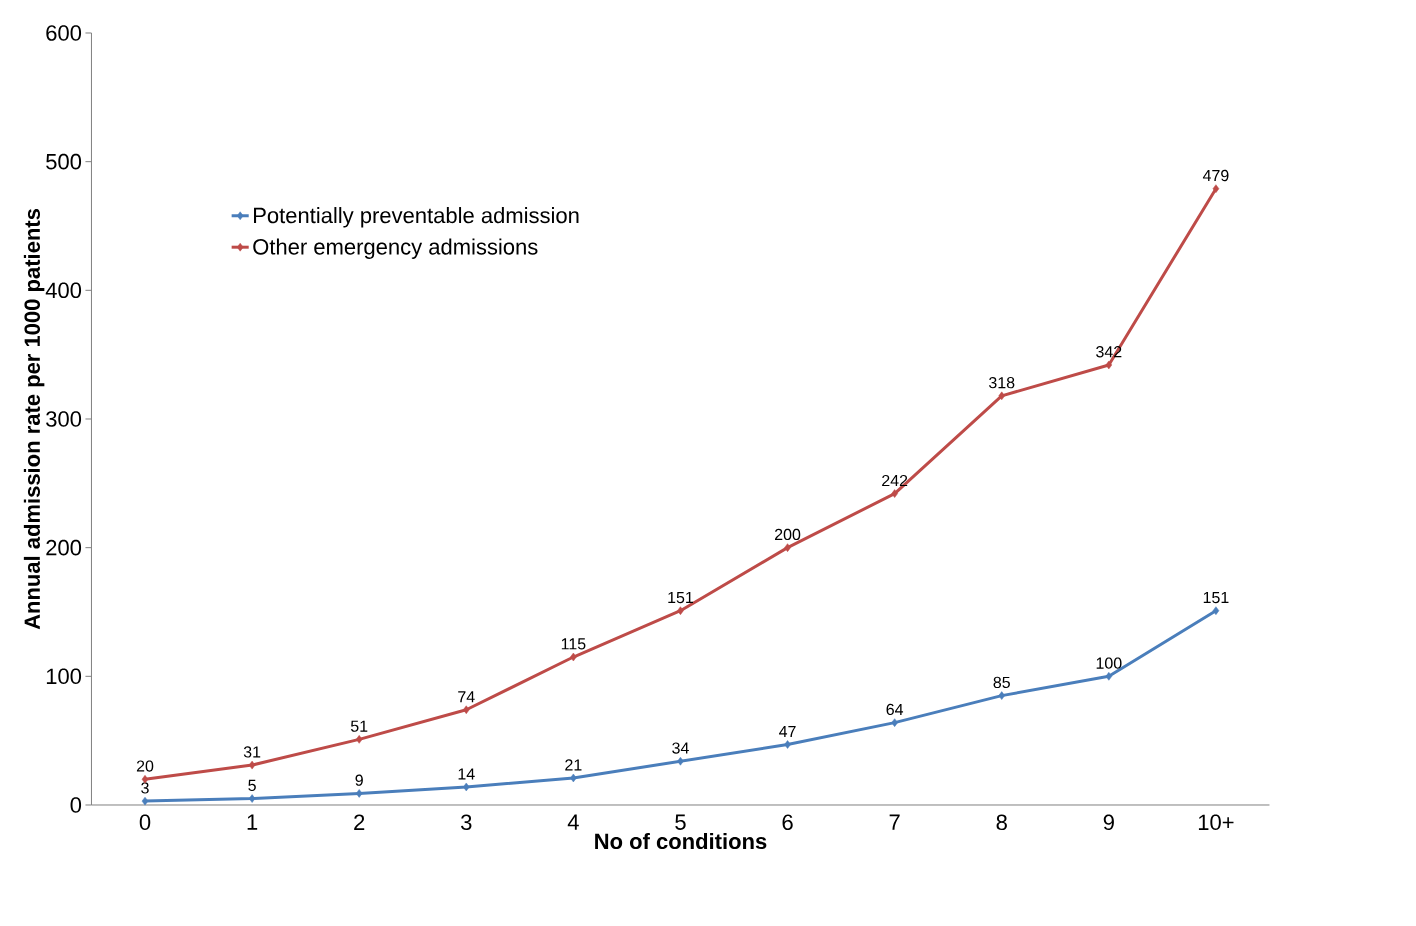  Describe the element at coordinates (1108, 822) in the screenshot. I see `x-tick-label: 9` at that location.